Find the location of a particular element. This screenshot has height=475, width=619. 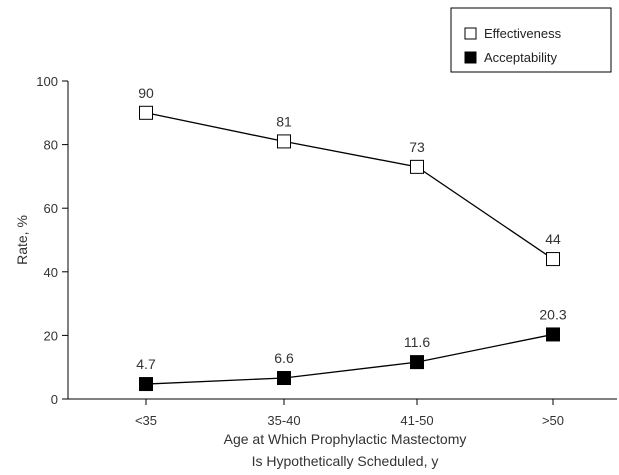

legend-box is located at coordinates (531, 40).